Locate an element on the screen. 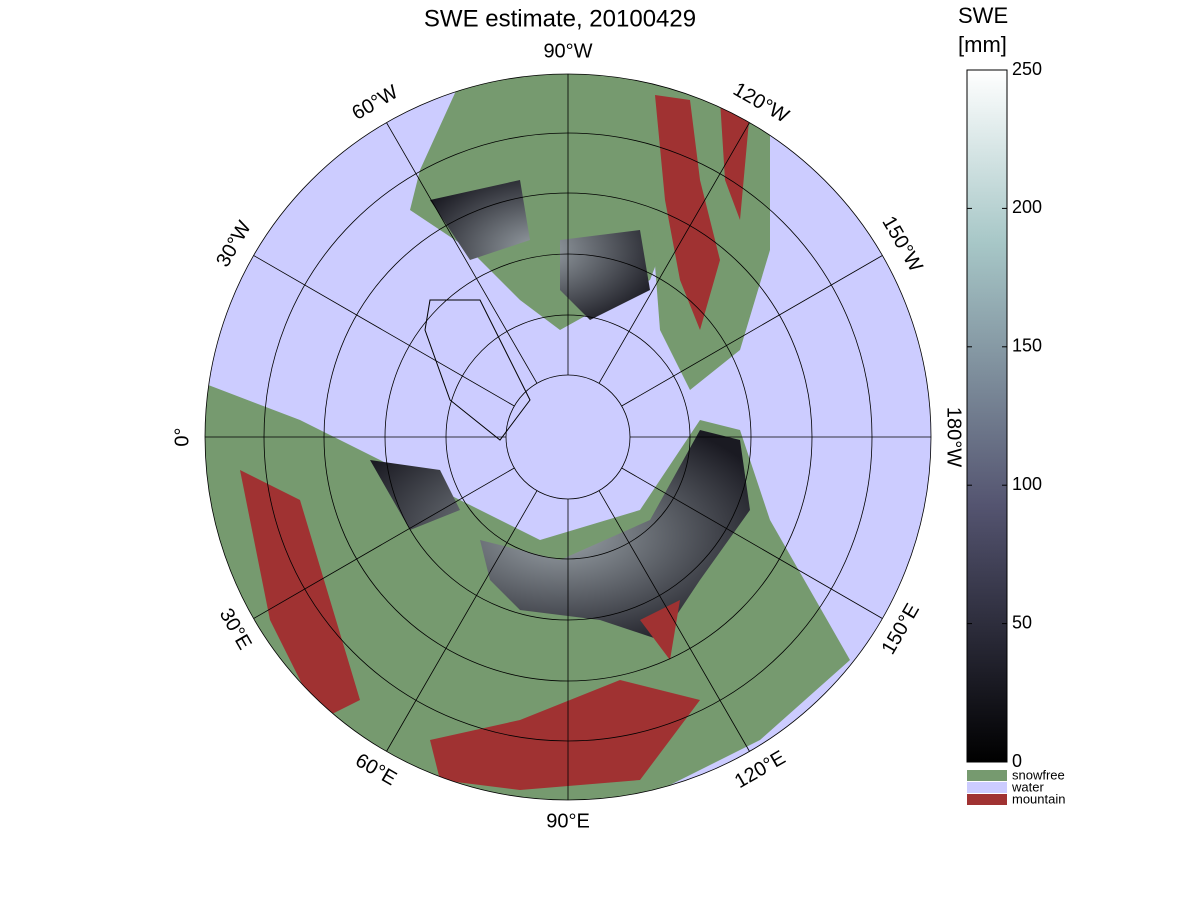  legend-label: snowfree is located at coordinates (1038, 774).